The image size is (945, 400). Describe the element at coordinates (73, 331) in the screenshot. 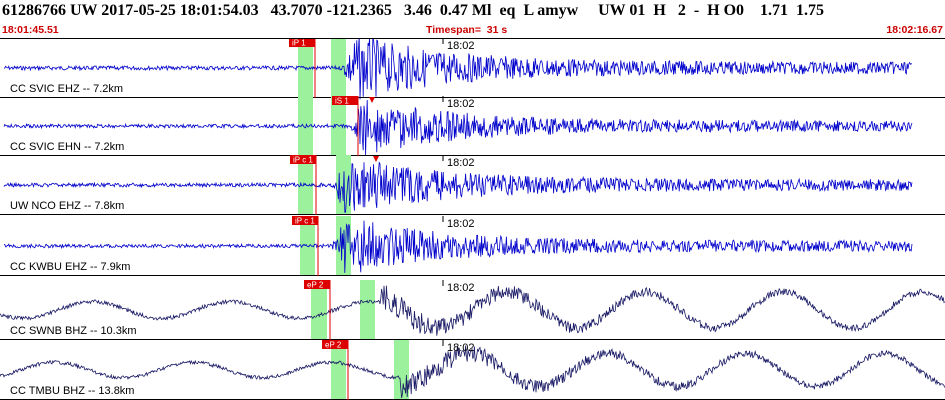

I see `station-label: CC SWNB BHZ -- 10.3km` at that location.